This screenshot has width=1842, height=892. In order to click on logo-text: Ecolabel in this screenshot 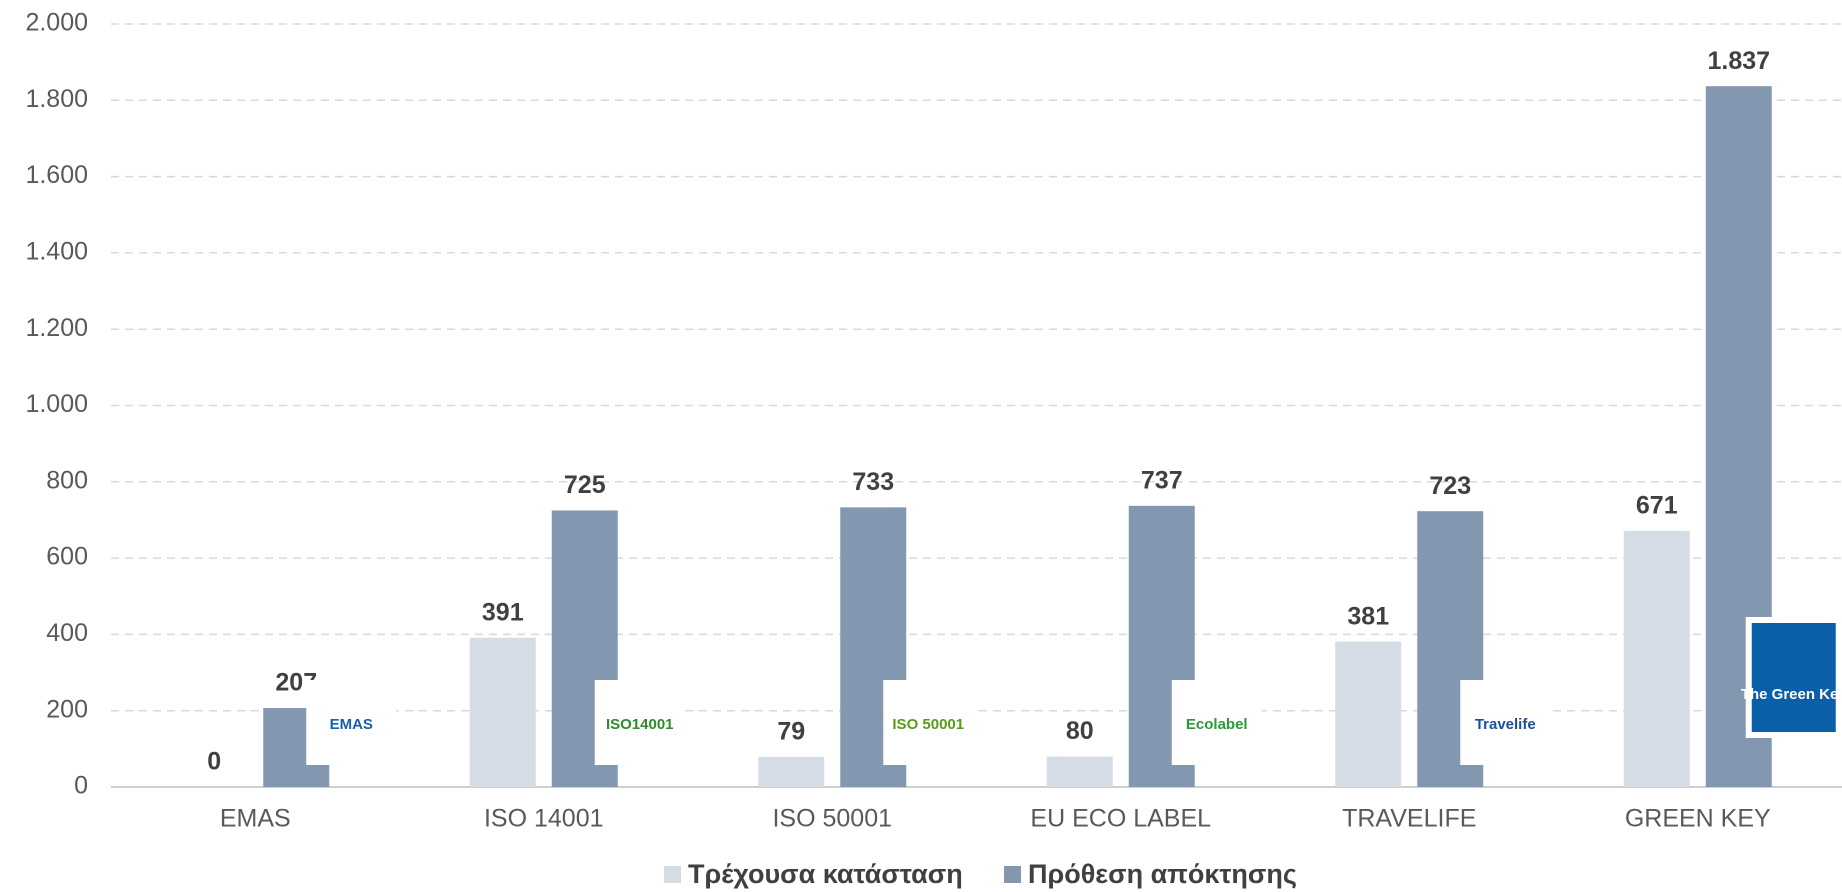, I will do `click(1217, 724)`.